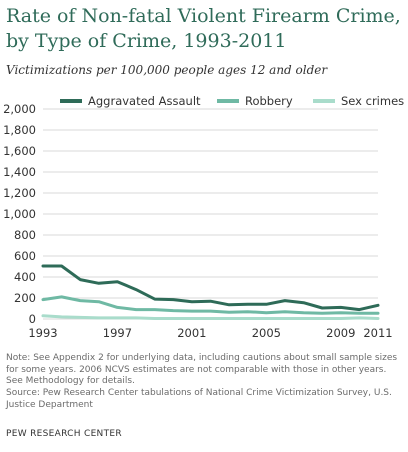 This screenshot has height=452, width=408. I want to click on x-tick-label: 1997, so click(117, 333).